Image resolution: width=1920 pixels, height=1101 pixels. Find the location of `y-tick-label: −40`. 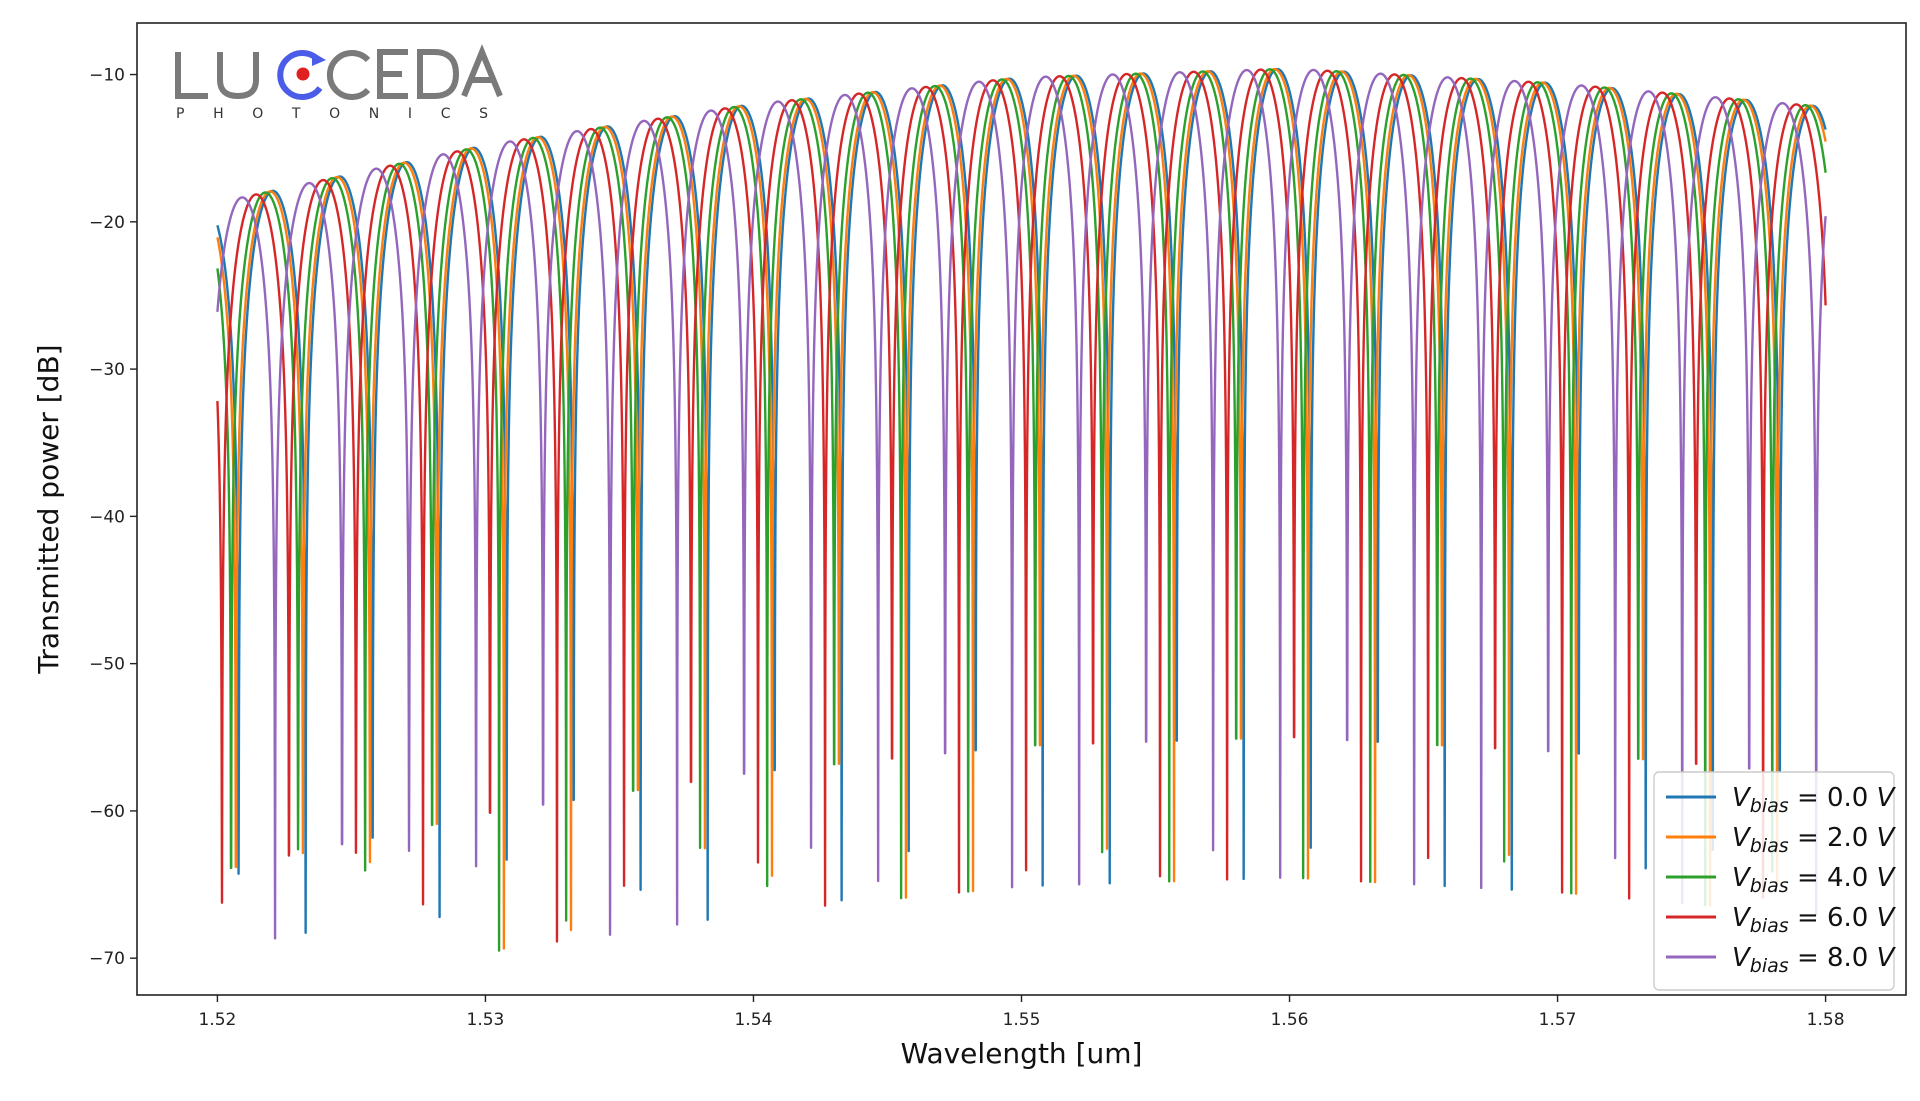

y-tick-label: −40 is located at coordinates (107, 517).